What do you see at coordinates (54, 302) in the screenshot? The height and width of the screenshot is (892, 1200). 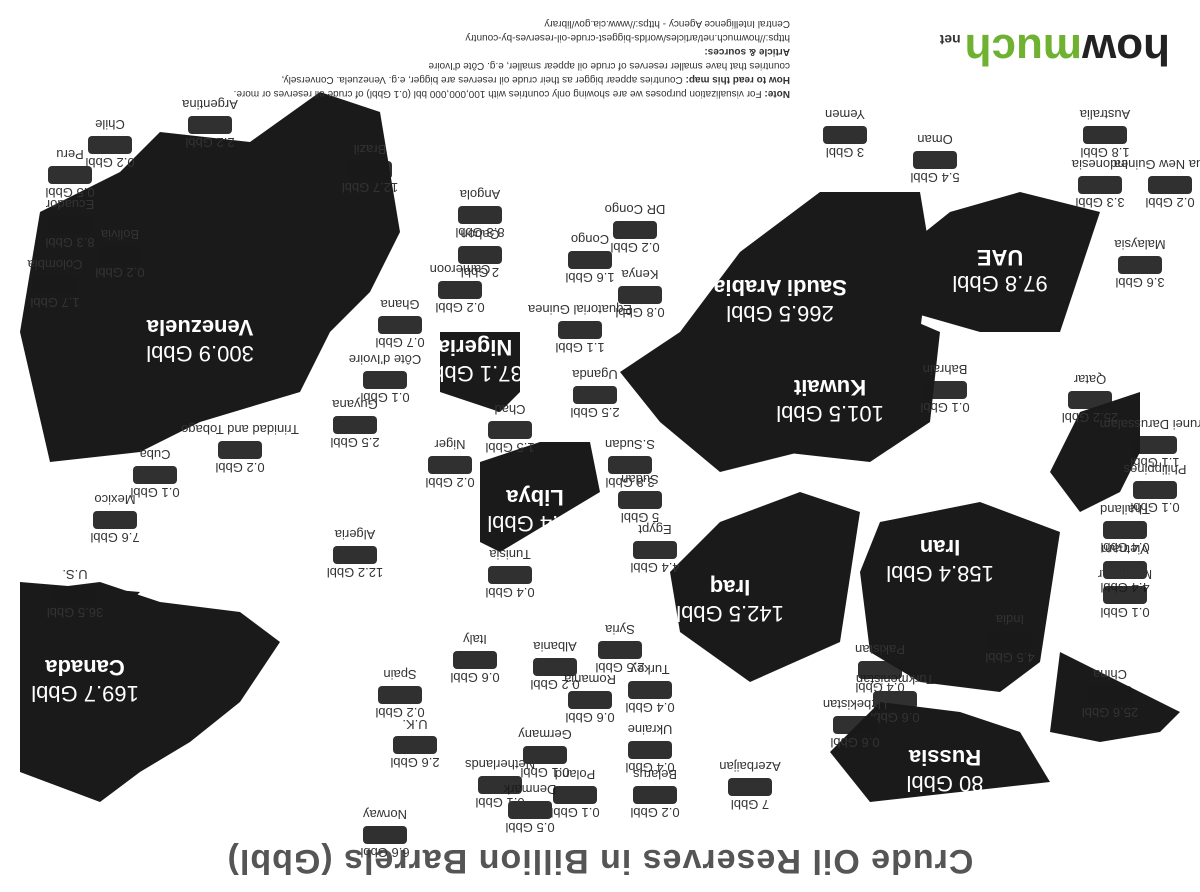 I see `country-value: 1.7 Gbbl` at bounding box center [54, 302].